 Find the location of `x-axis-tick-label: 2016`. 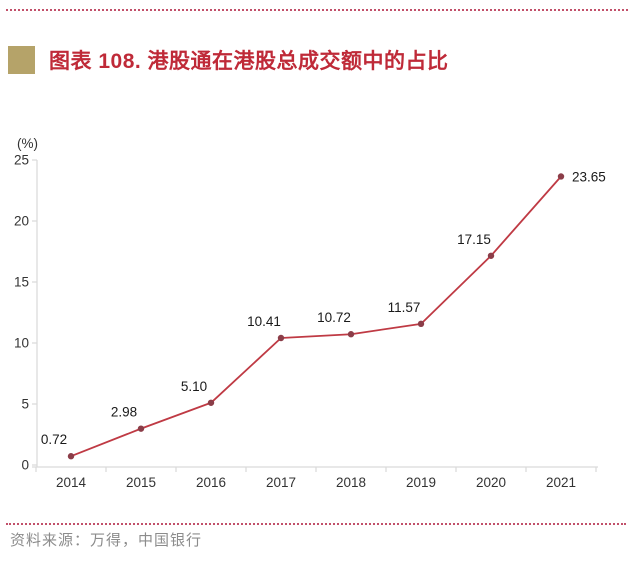

x-axis-tick-label: 2016 is located at coordinates (211, 482).